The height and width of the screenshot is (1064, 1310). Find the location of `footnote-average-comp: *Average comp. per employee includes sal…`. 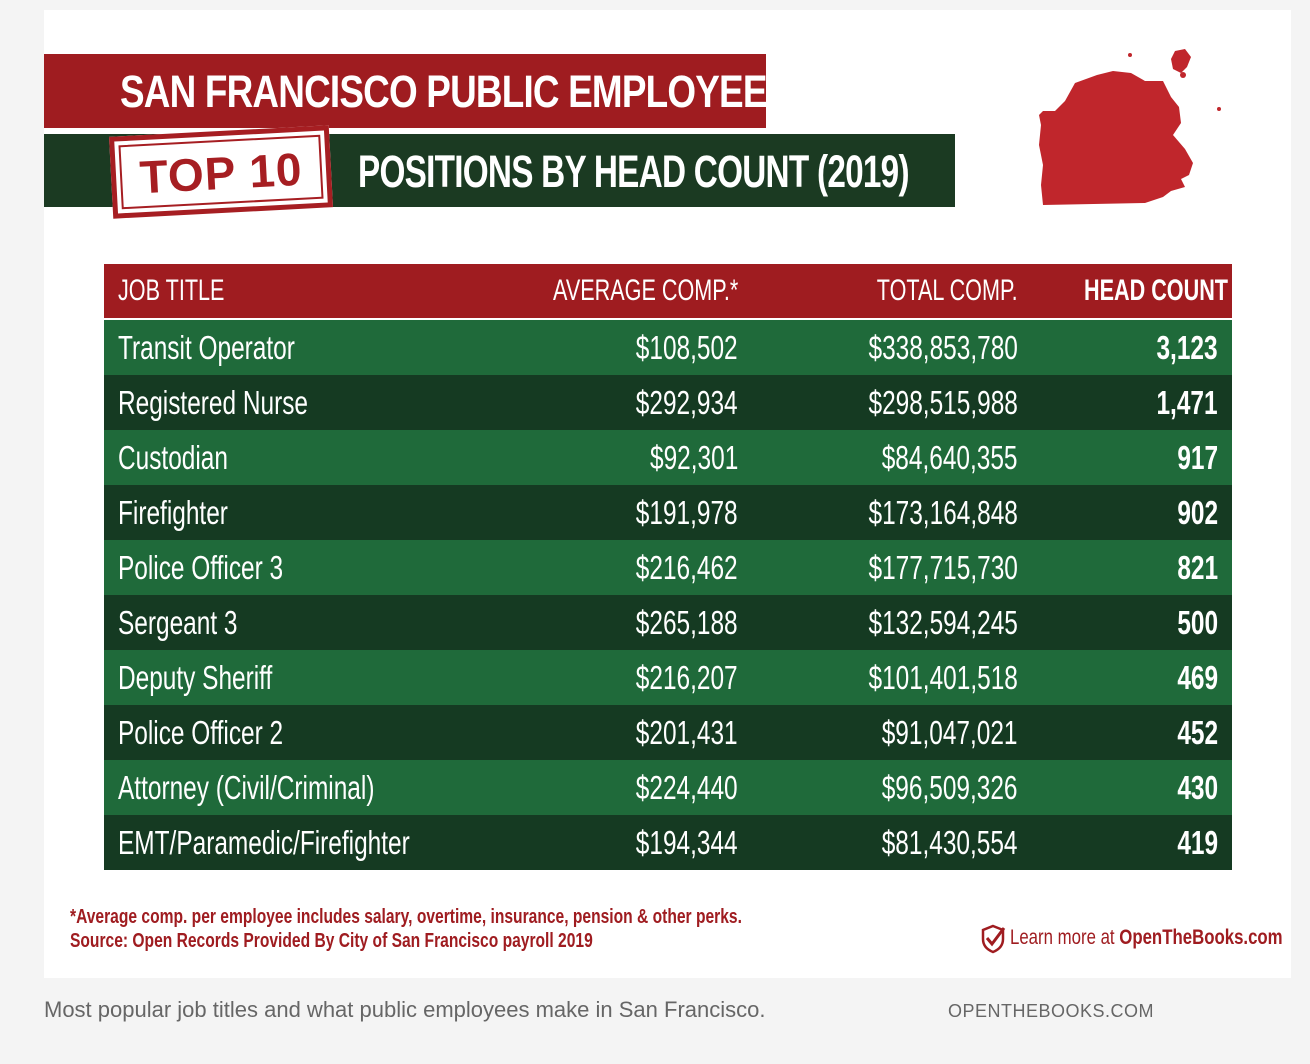

footnote-average-comp: *Average comp. per employee includes sal… is located at coordinates (406, 917).